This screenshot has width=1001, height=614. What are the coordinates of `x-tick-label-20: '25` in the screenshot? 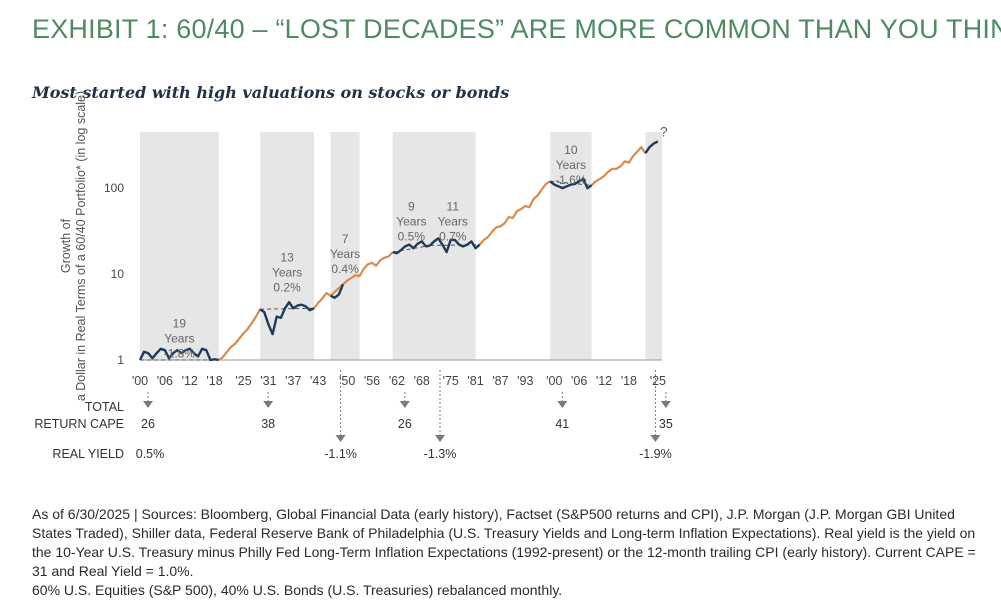 It's located at (658, 381).